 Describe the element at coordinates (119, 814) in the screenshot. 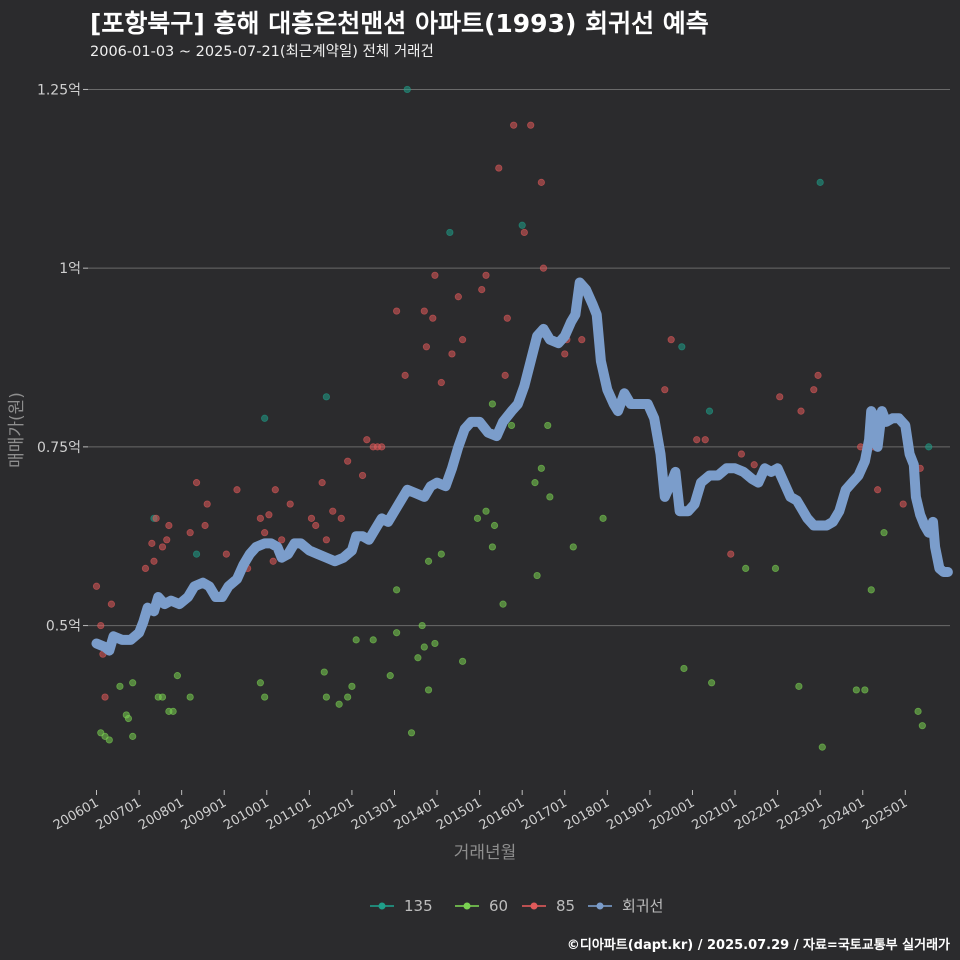

I see `x-tick-label: 200701` at that location.